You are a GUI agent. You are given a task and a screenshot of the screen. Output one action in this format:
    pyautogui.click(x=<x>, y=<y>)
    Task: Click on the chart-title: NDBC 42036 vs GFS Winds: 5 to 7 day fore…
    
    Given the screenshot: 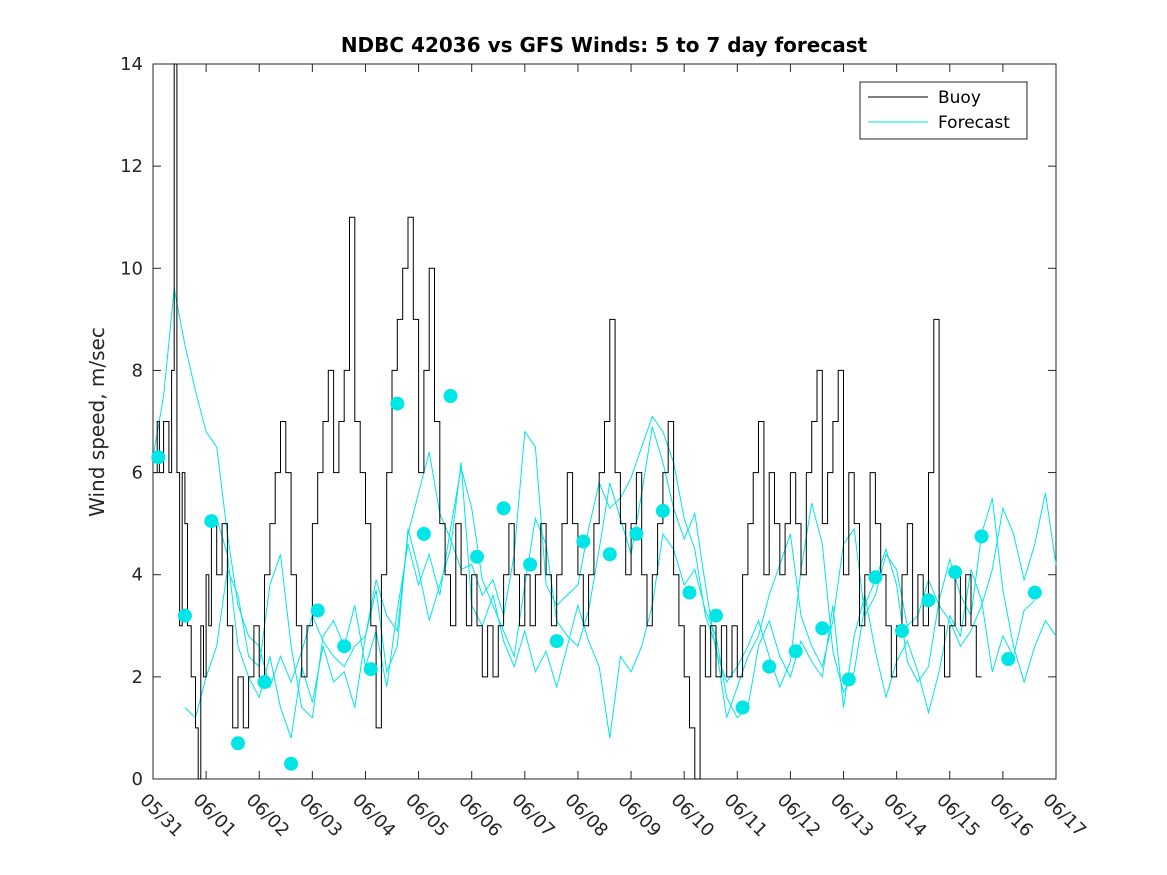 What is the action you would take?
    pyautogui.click(x=604, y=45)
    